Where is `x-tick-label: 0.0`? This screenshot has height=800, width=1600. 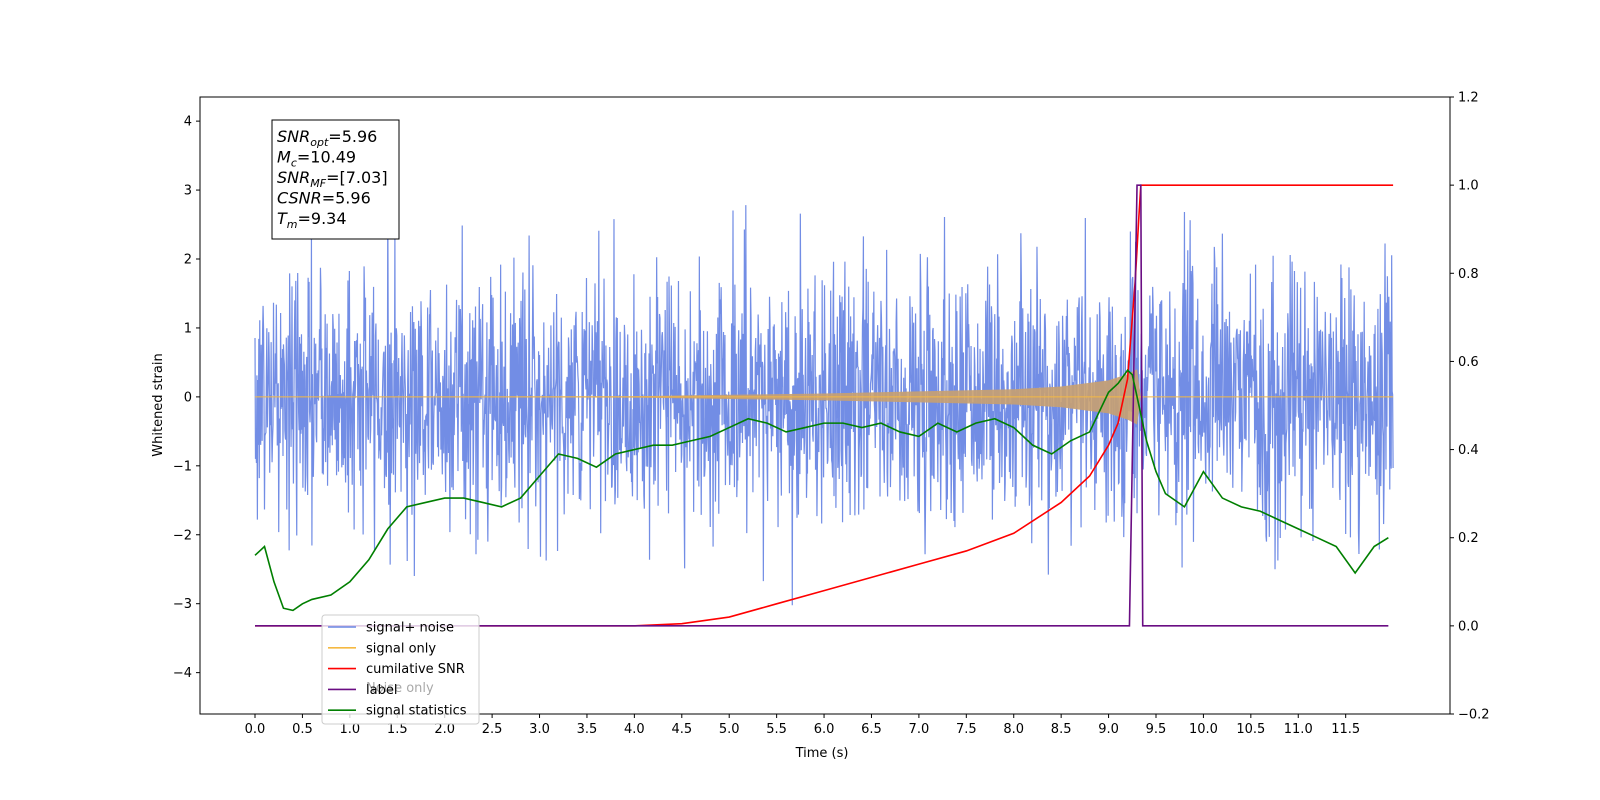
x-tick-label: 0.0 is located at coordinates (255, 729).